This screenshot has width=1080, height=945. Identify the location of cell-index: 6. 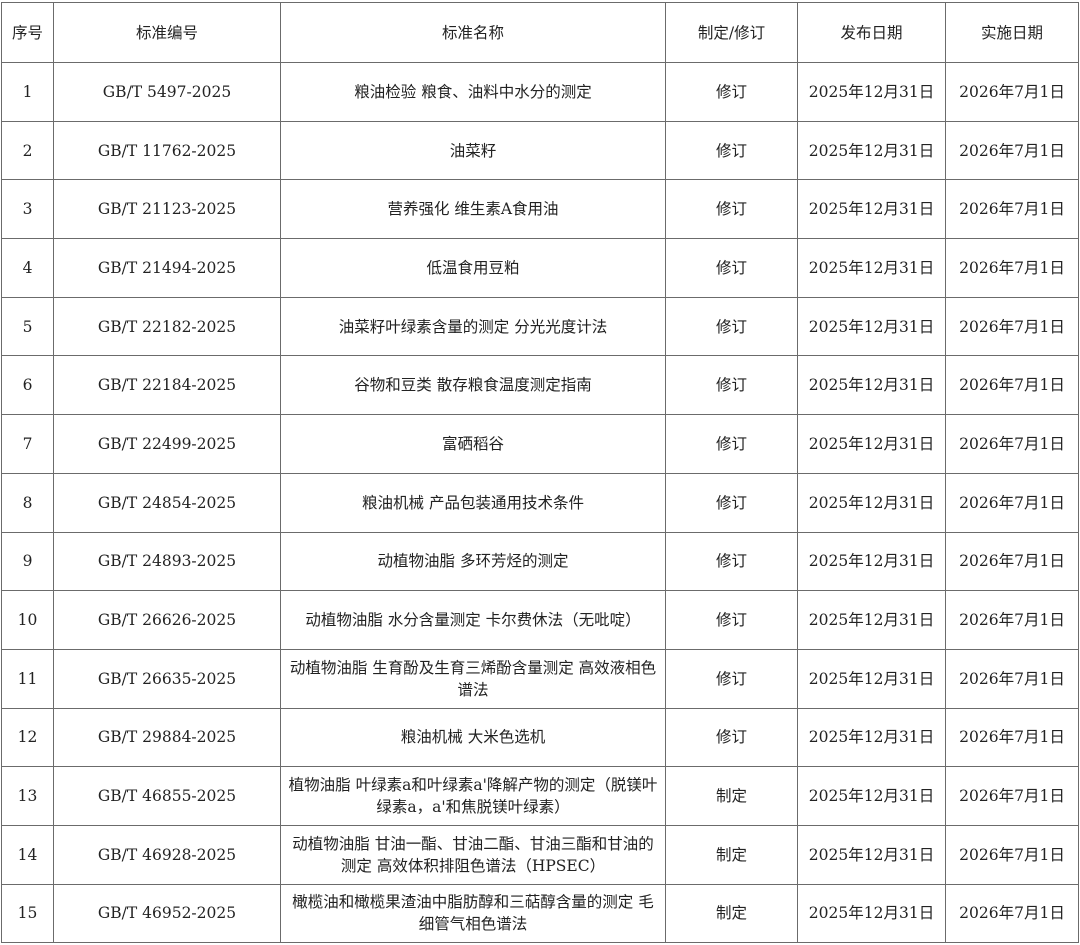
(27, 385).